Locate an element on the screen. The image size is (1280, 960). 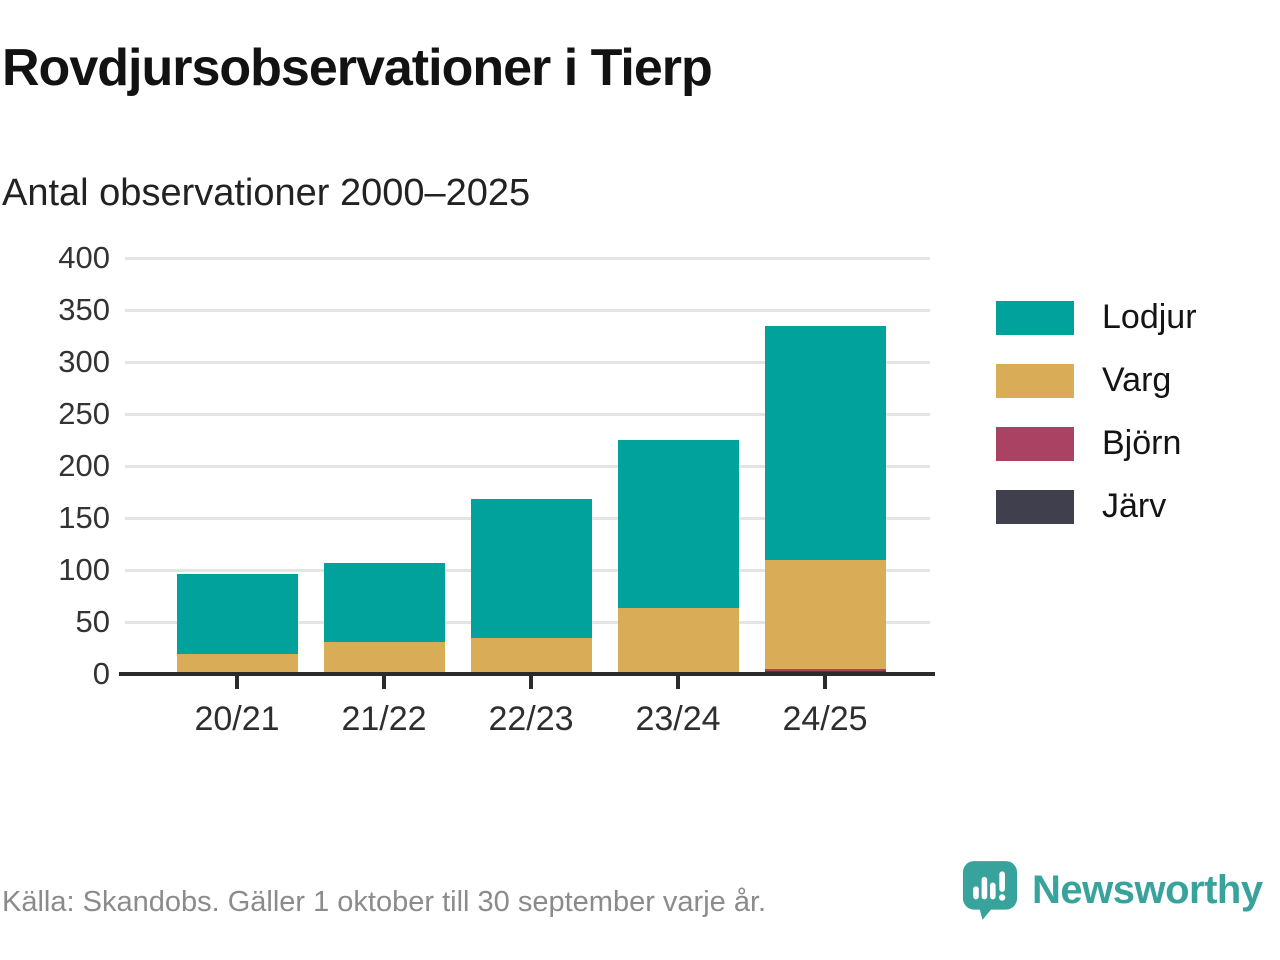
y-tick-label: 250 is located at coordinates (84, 413).